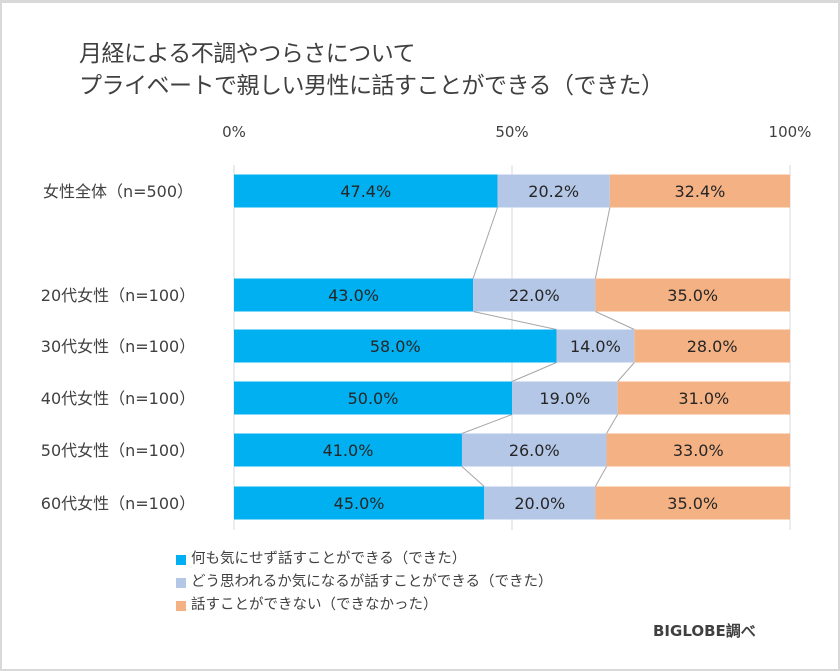 The width and height of the screenshot is (840, 671). Describe the element at coordinates (118, 503) in the screenshot. I see `category-label: 60代女性（n=100）` at that location.